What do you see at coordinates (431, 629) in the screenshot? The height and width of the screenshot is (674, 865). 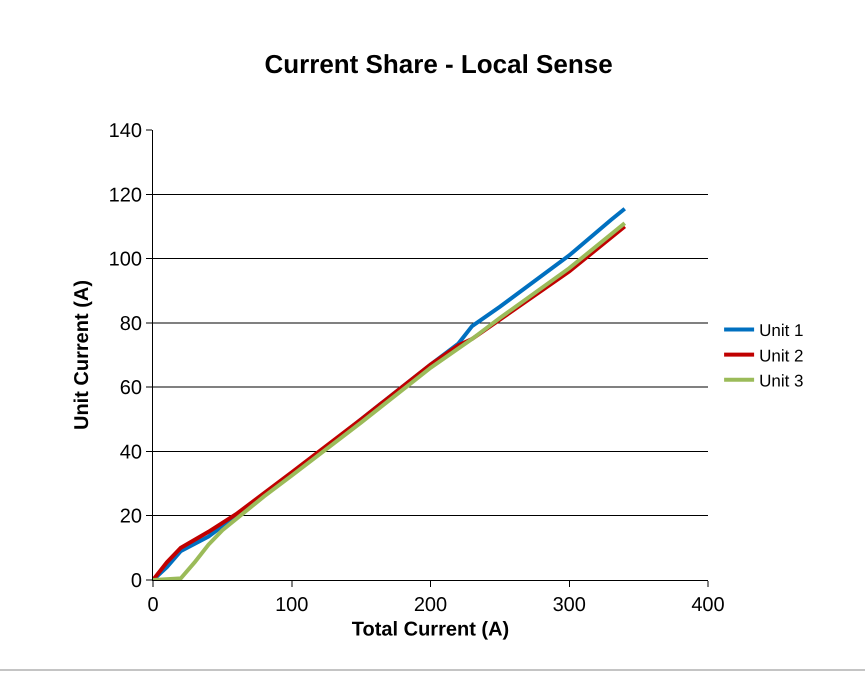 I see `x-axis-title: Total Current (A)` at bounding box center [431, 629].